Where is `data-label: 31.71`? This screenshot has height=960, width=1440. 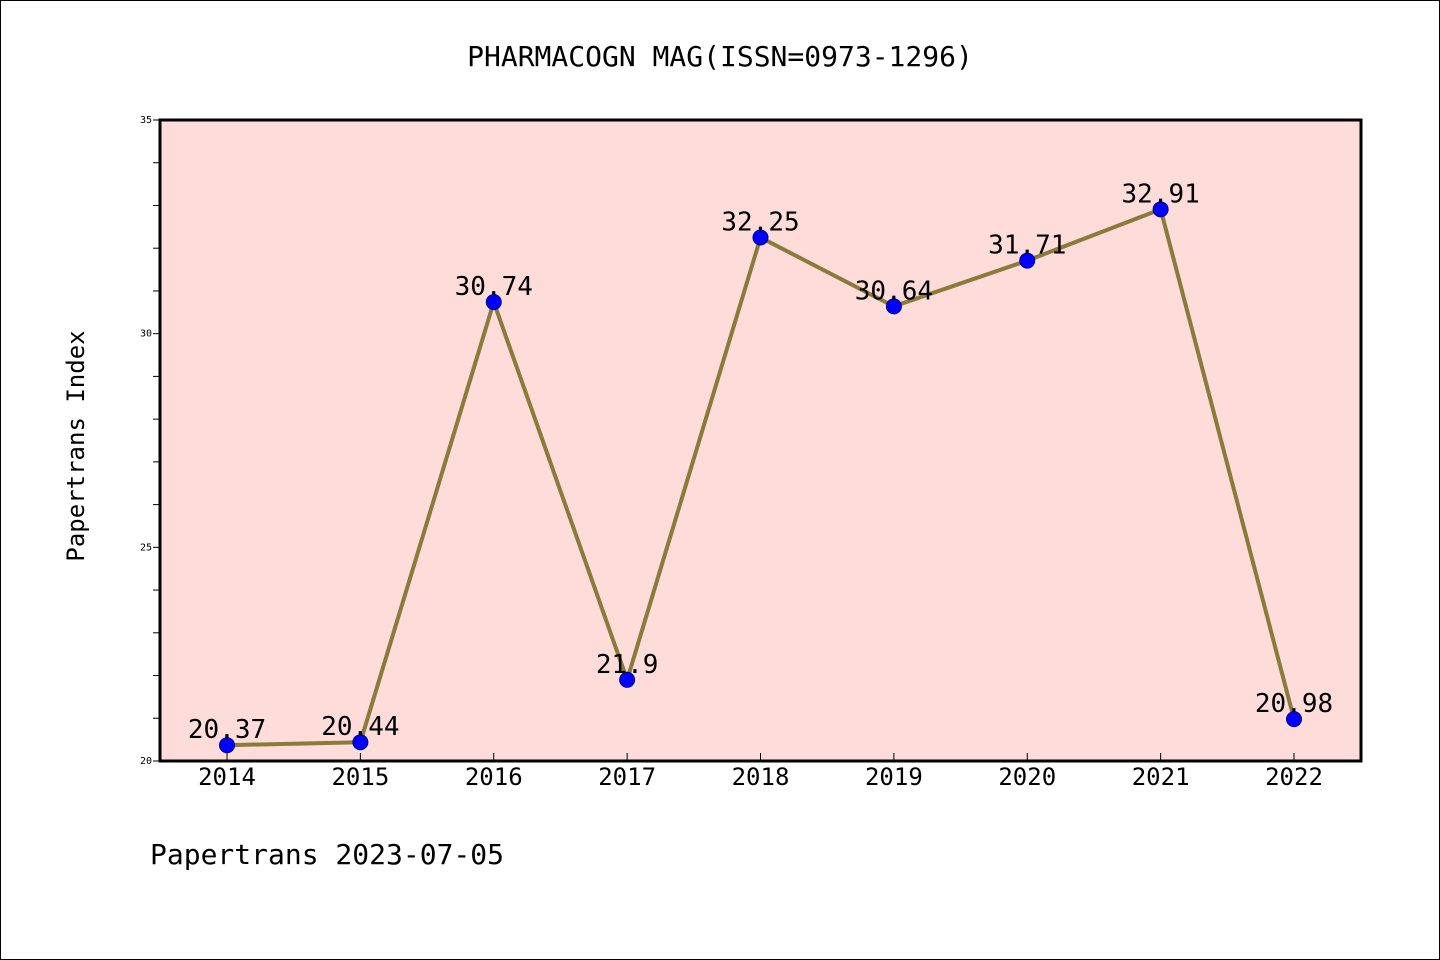 data-label: 31.71 is located at coordinates (1027, 246).